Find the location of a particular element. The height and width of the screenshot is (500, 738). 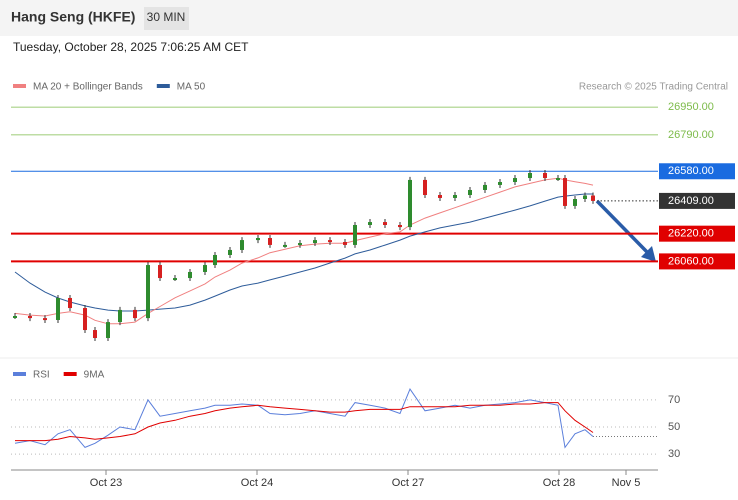

price-level-label: 26580.00 is located at coordinates (691, 171).